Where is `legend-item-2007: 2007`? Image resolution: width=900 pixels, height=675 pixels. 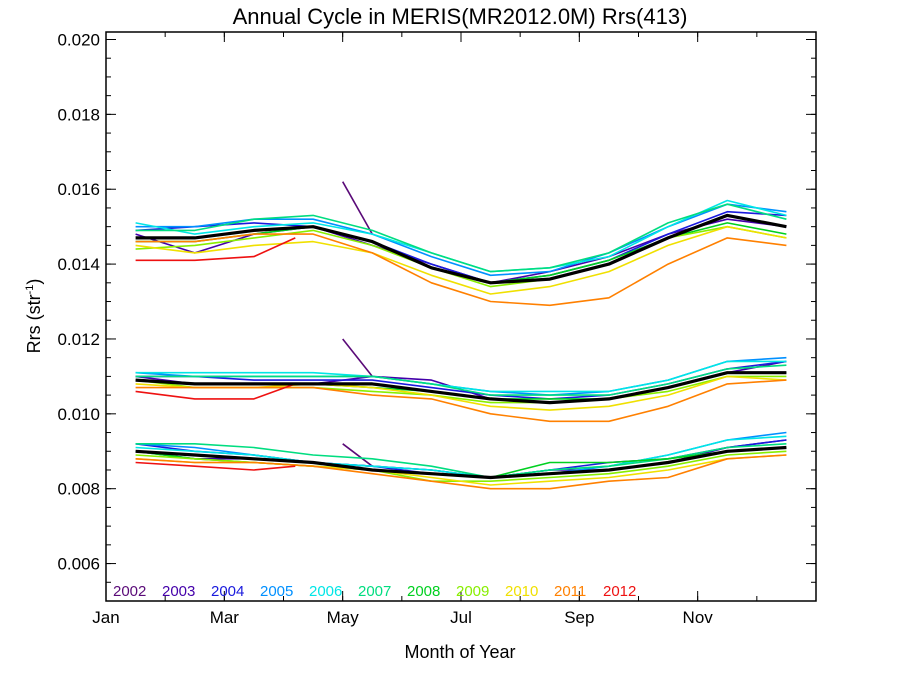 legend-item-2007: 2007 is located at coordinates (374, 591).